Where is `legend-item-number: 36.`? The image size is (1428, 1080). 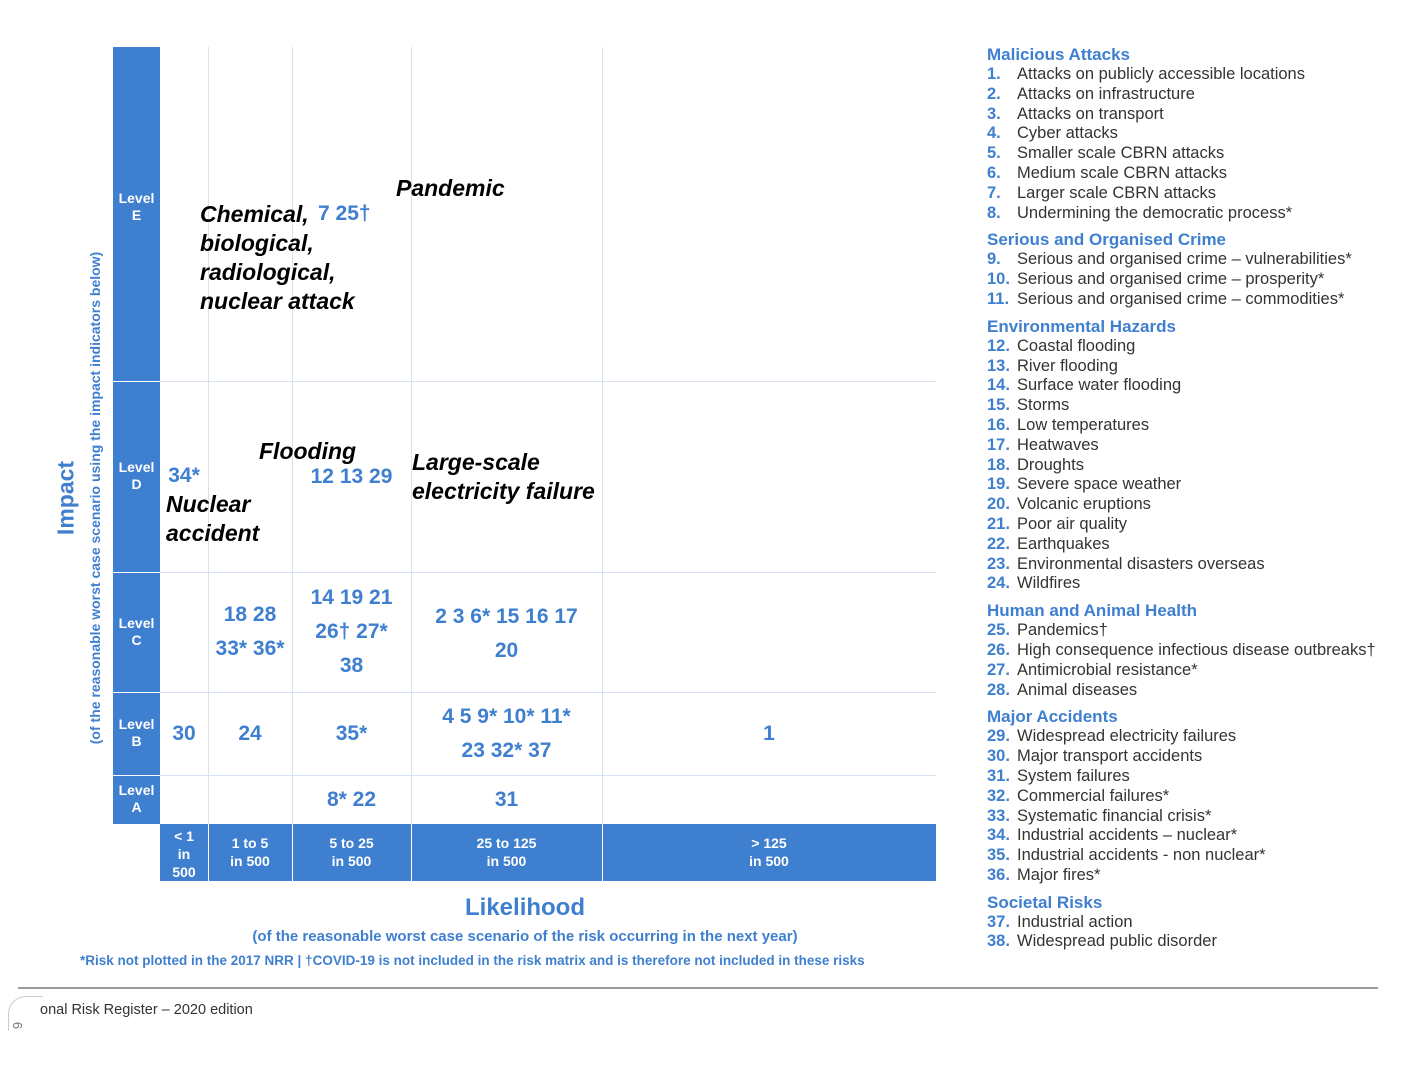
legend-item-number: 36. is located at coordinates (998, 874).